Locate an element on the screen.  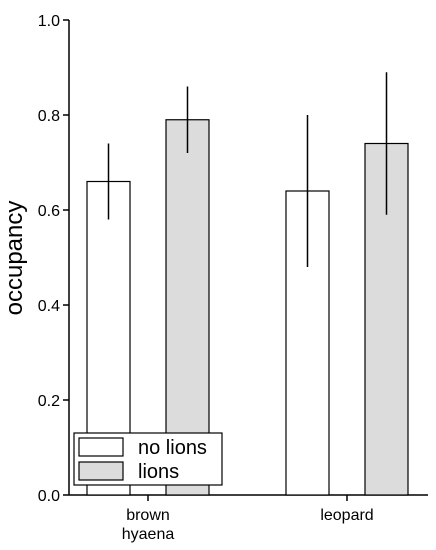
y-tick-labels: 0.0 0.2 0.4 0.6 0.8 1.0 is located at coordinates (49, 259).